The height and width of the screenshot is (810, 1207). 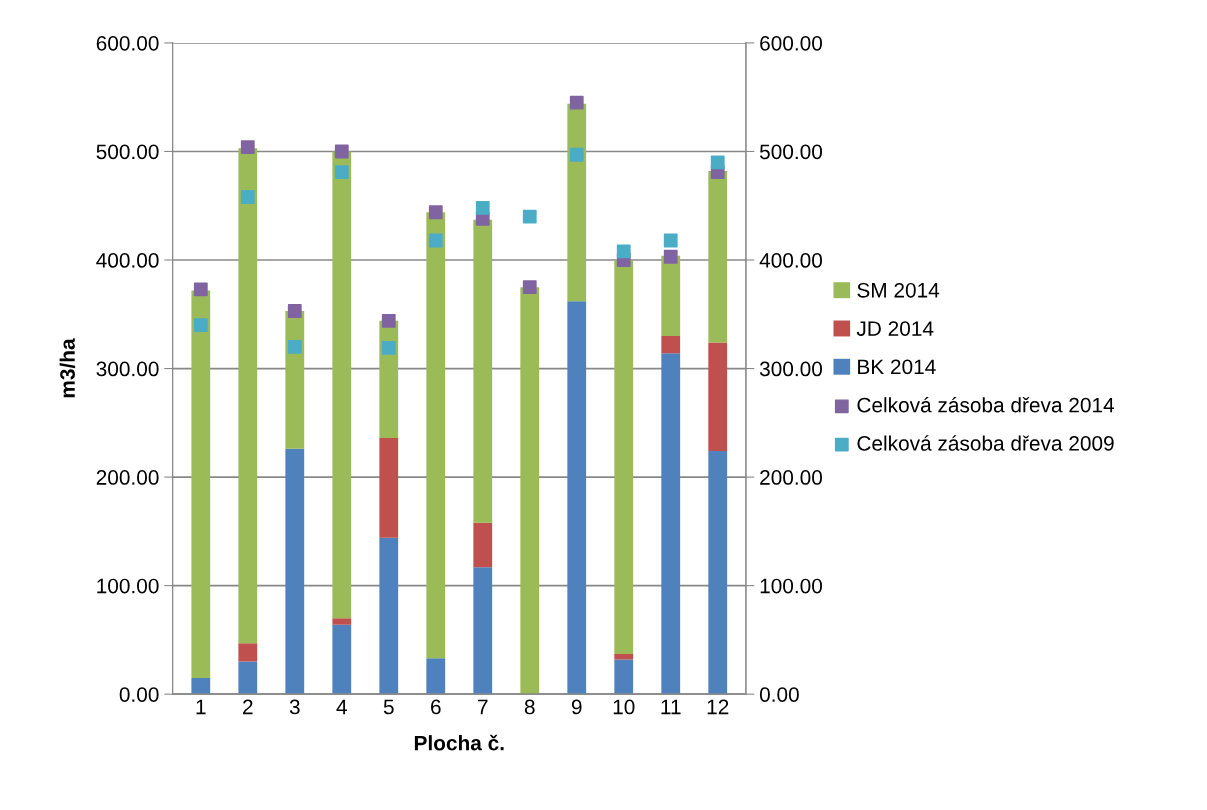 What do you see at coordinates (248, 707) in the screenshot?
I see `x-tick-label: 2` at bounding box center [248, 707].